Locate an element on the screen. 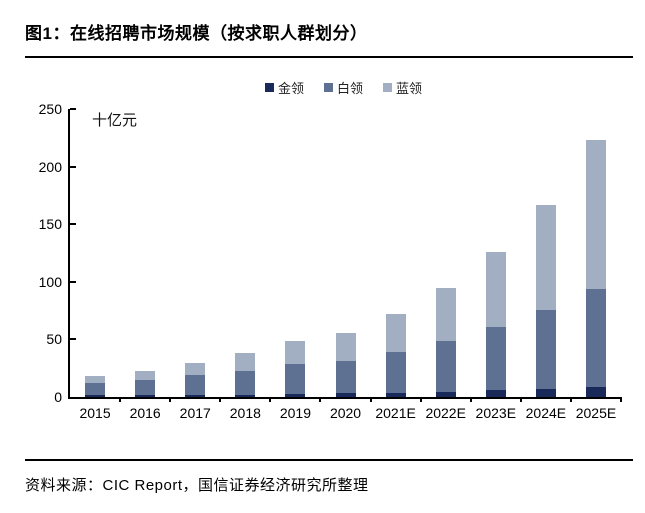 This screenshot has height=513, width=645. x-tick-label: 2022E is located at coordinates (445, 413).